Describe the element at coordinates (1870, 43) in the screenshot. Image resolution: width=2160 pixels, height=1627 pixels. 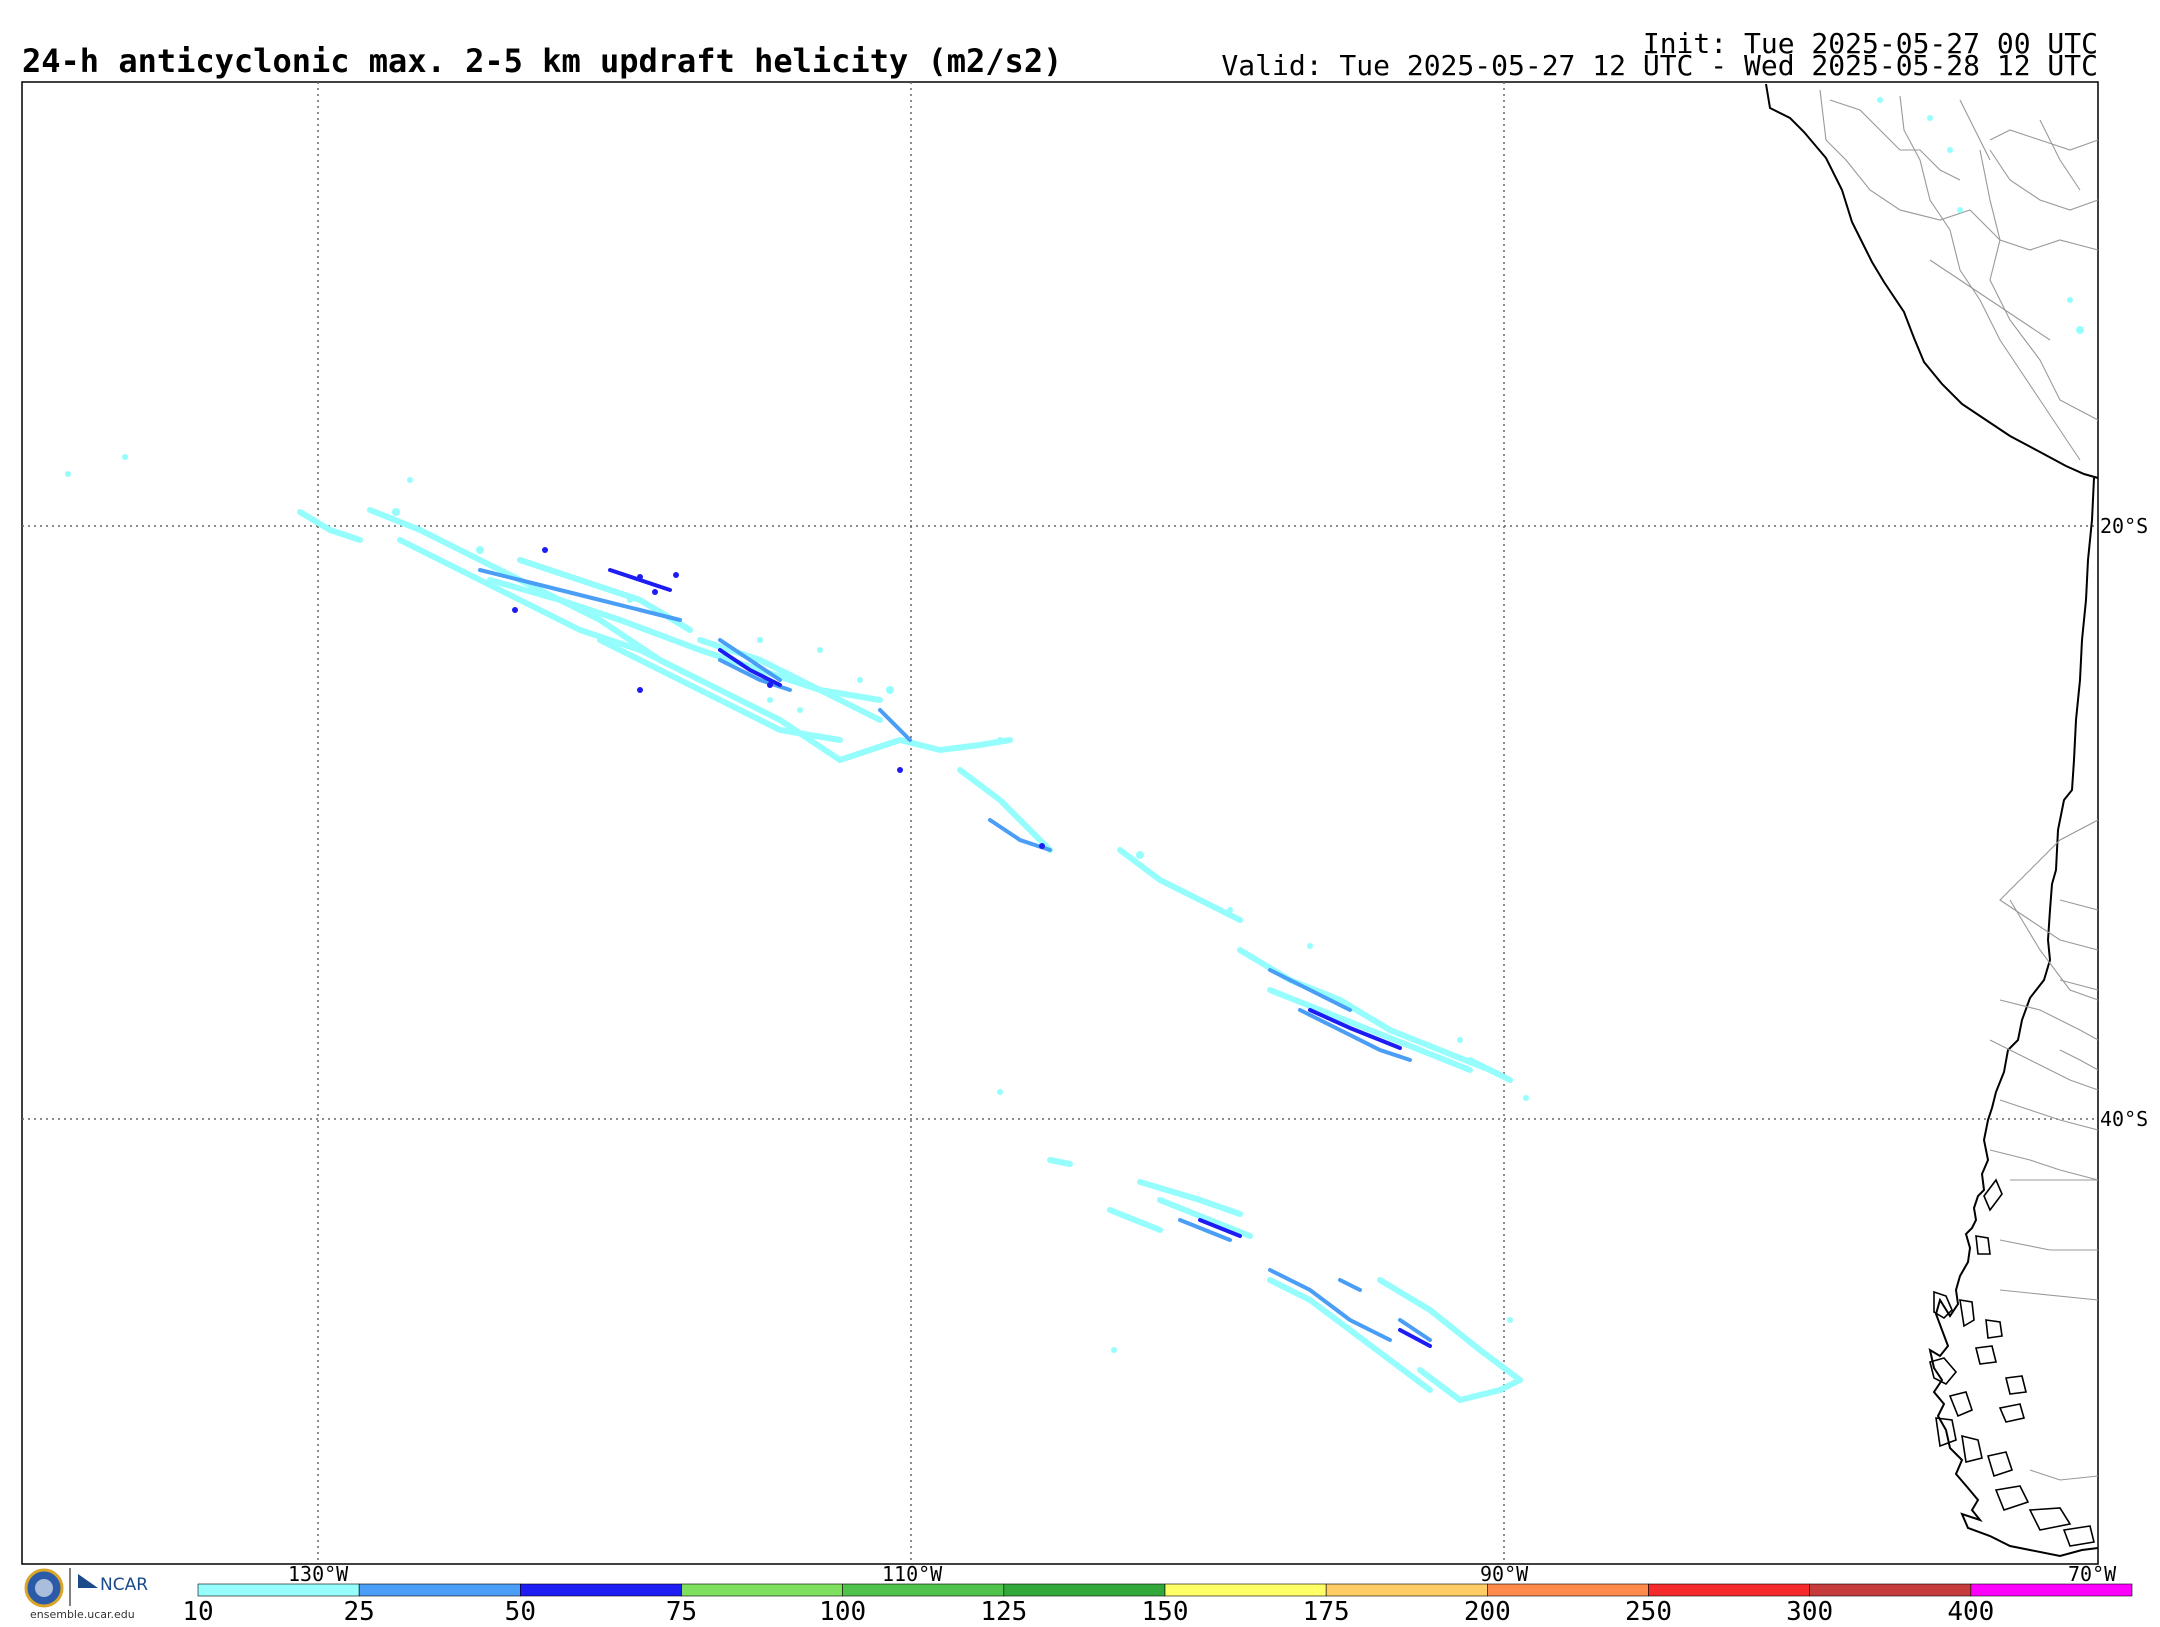
I see `init-time: Init: Tue 2025-05-27 00 UTC` at that location.